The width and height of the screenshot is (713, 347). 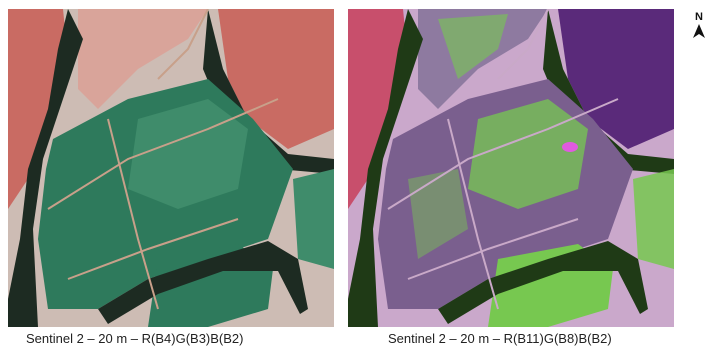 What do you see at coordinates (500, 338) in the screenshot?
I see `caption-false-color: Sentinel 2 – 20 m – R(B11)G(B8)B(B2)` at bounding box center [500, 338].